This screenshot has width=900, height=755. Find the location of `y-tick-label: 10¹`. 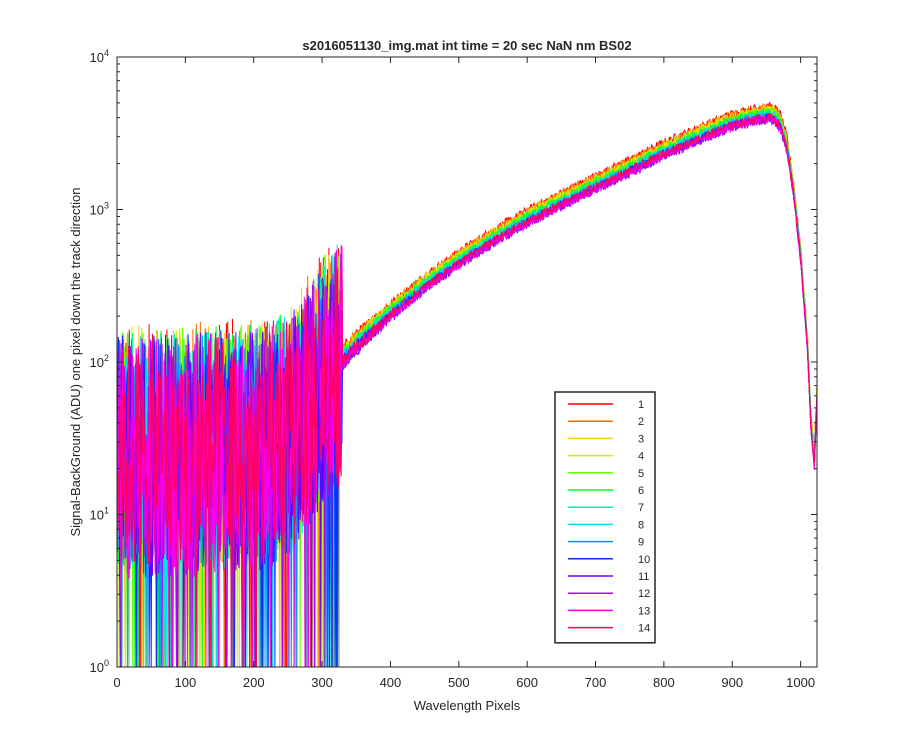

y-tick-label: 10¹ is located at coordinates (99, 514).